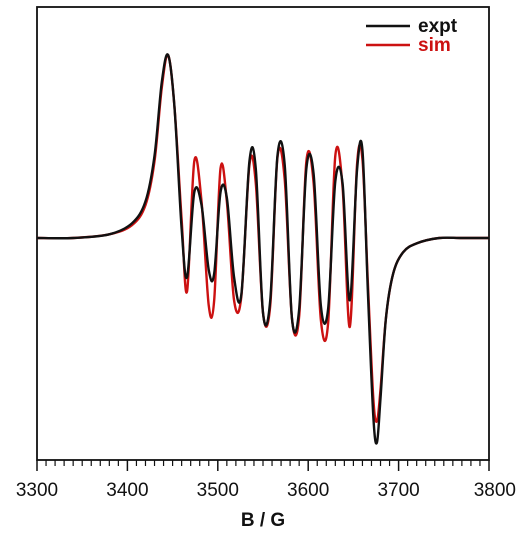  I want to click on x-tick-label: 3400, so click(127, 490).